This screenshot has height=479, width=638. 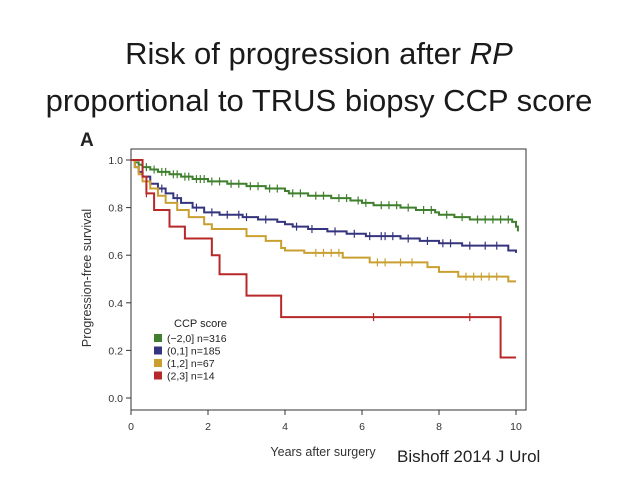 What do you see at coordinates (115, 304) in the screenshot?
I see `y-tick-label: 0.4` at bounding box center [115, 304].